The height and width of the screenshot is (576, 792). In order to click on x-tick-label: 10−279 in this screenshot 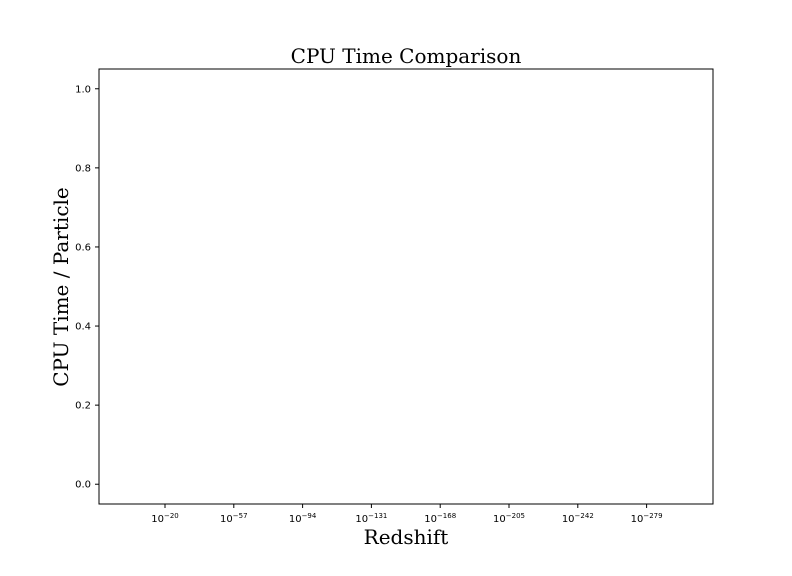, I will do `click(647, 518)`.